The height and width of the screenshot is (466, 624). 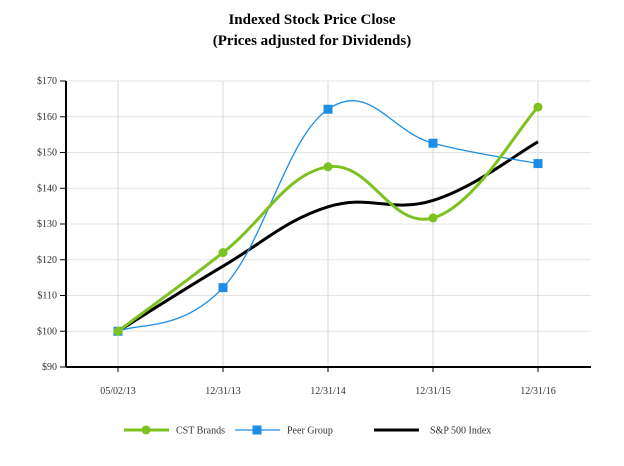 What do you see at coordinates (328, 391) in the screenshot?
I see `x-tick-label: 12/31/14` at bounding box center [328, 391].